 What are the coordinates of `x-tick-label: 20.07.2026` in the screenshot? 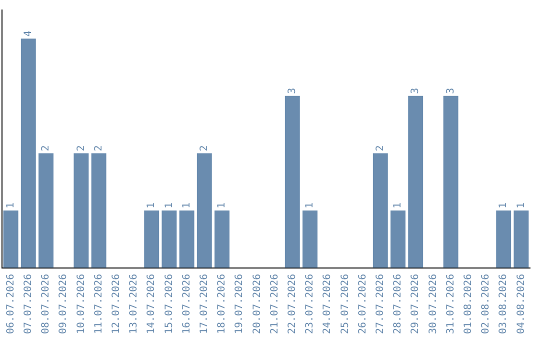 It's located at (257, 304).